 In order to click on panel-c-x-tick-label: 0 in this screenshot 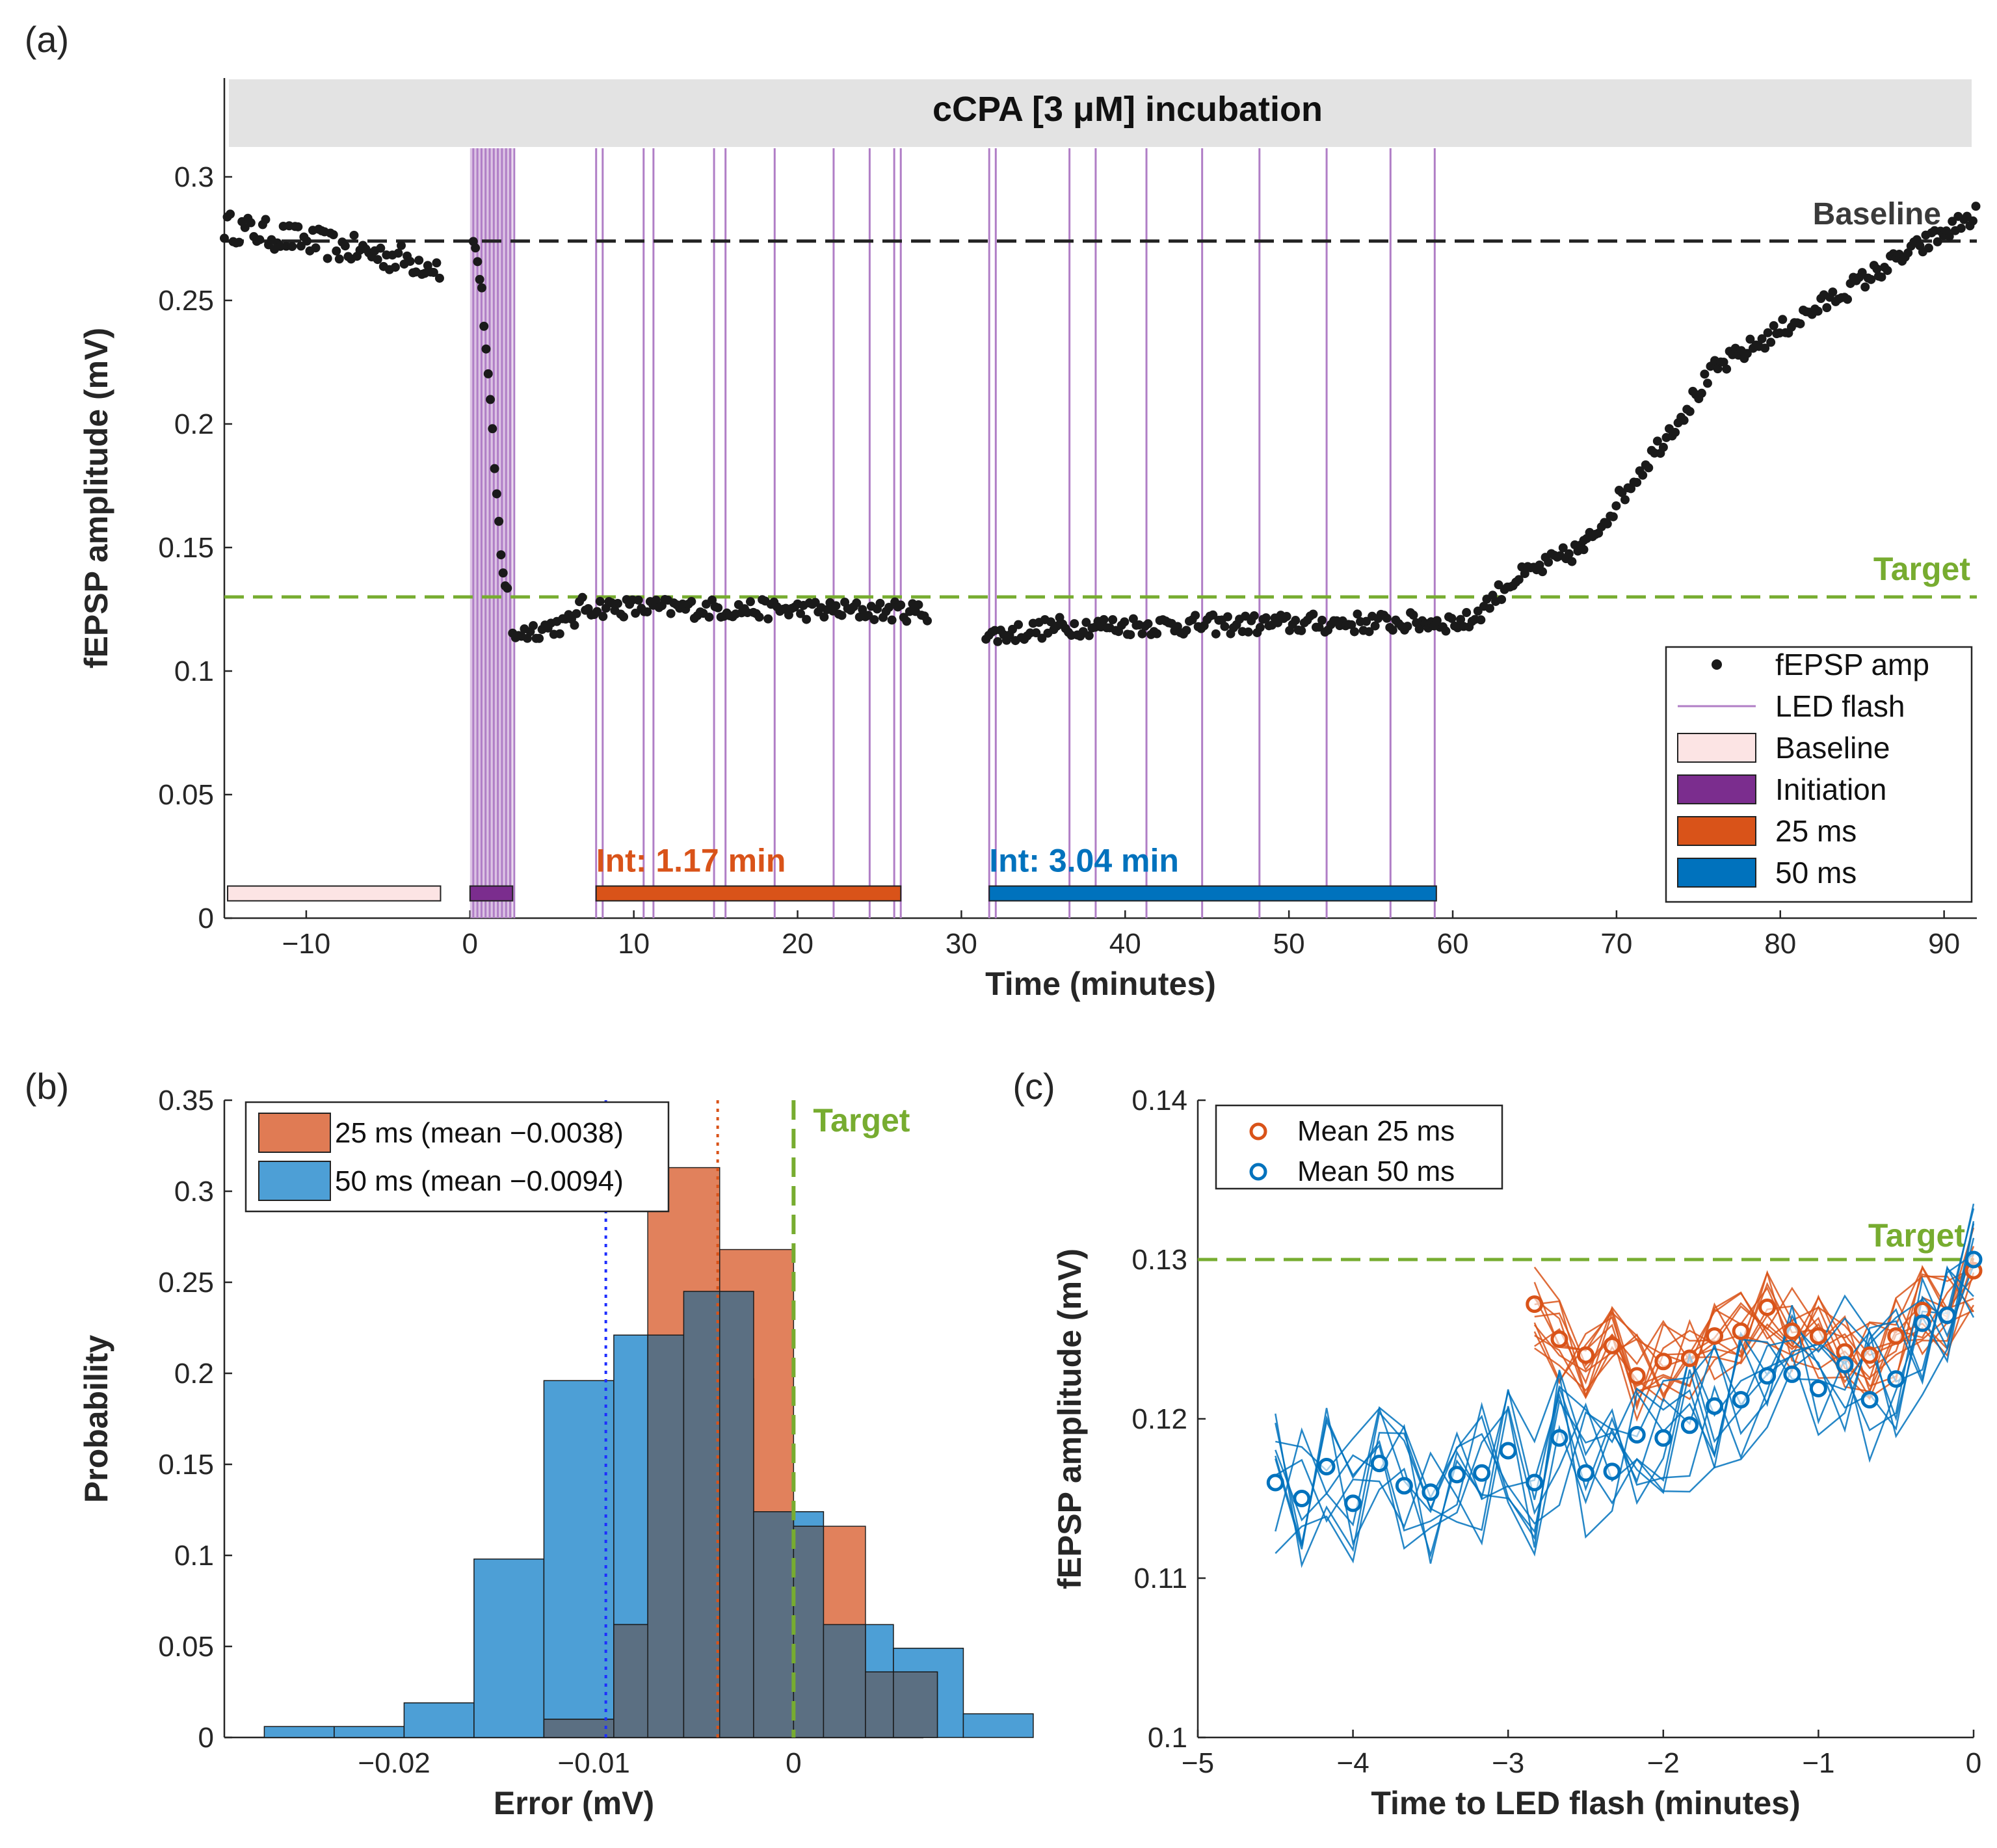, I will do `click(1973, 1763)`.